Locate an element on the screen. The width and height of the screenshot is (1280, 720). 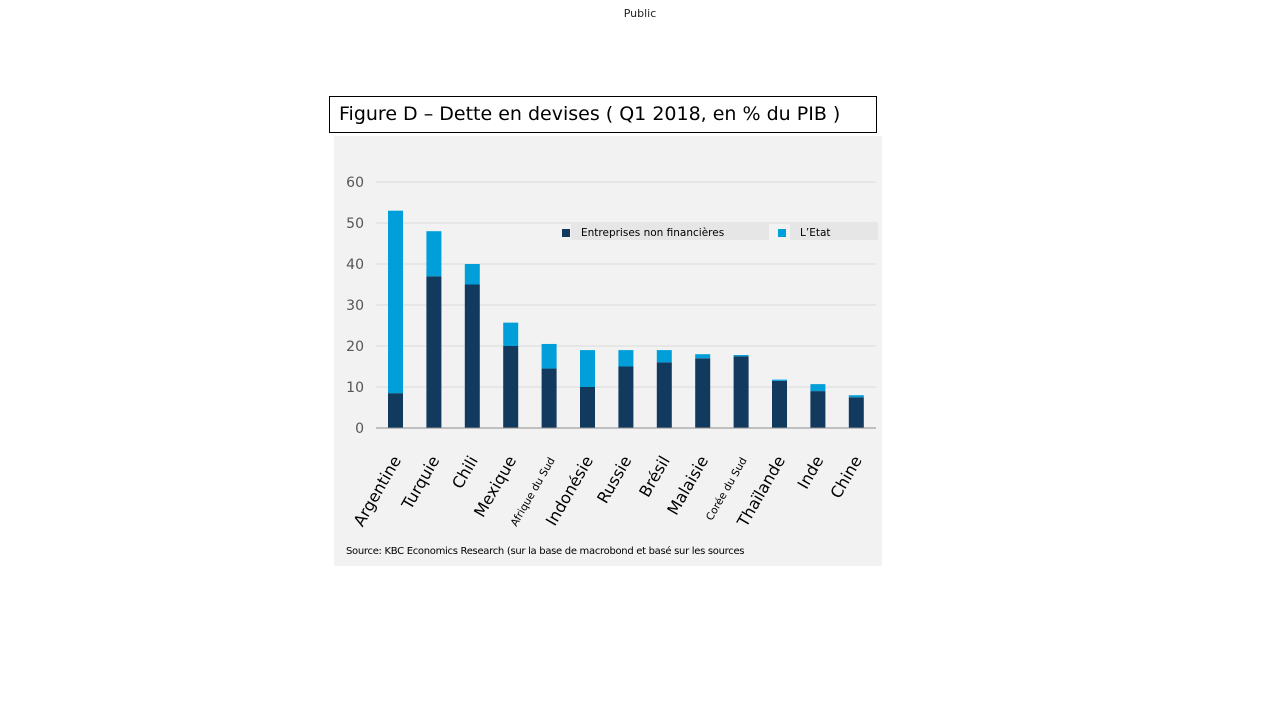
legend: Entreprises non financières L’Etat is located at coordinates (720, 231).